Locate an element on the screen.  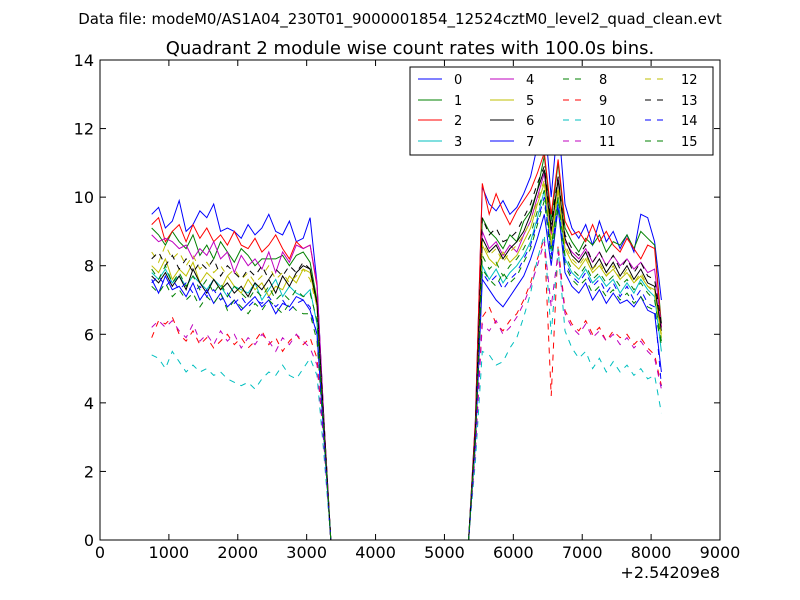
y-tick-label: 14 is located at coordinates (84, 60).